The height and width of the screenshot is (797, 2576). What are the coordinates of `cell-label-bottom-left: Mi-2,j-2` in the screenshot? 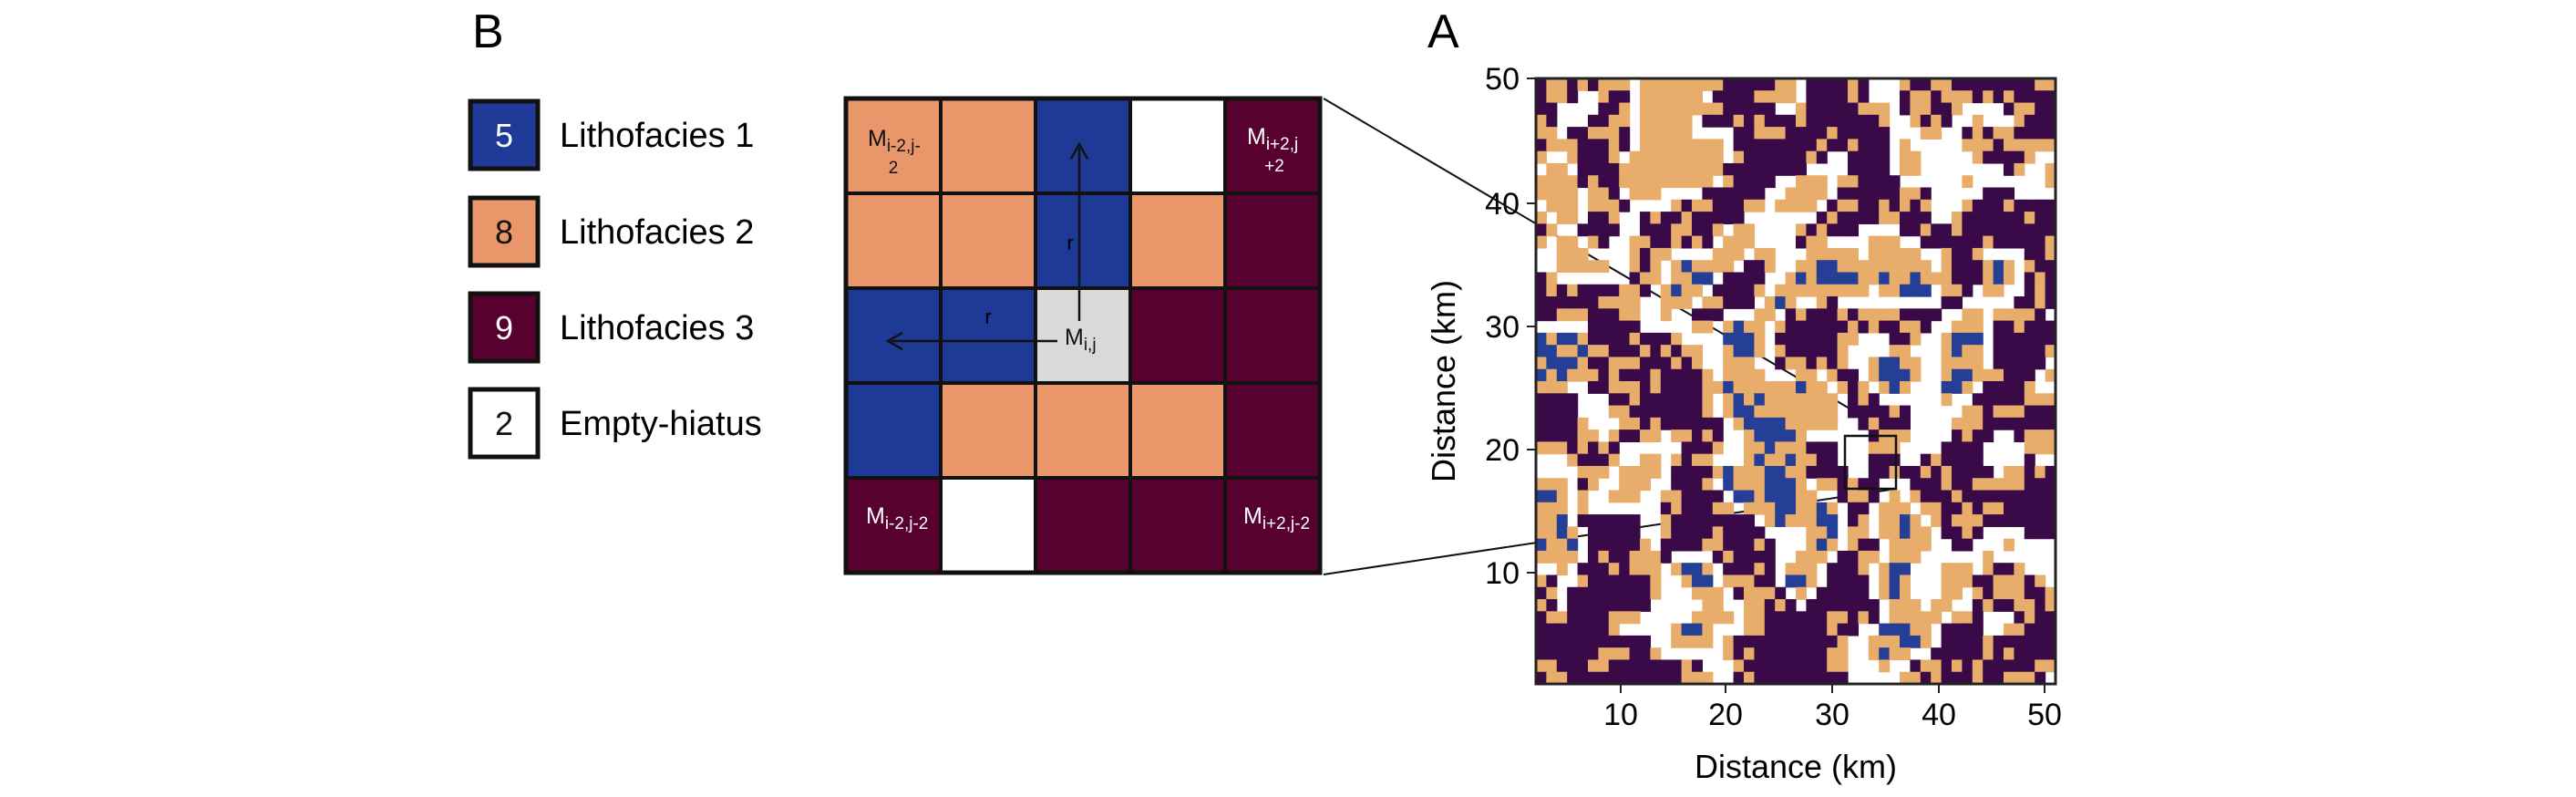 It's located at (897, 518).